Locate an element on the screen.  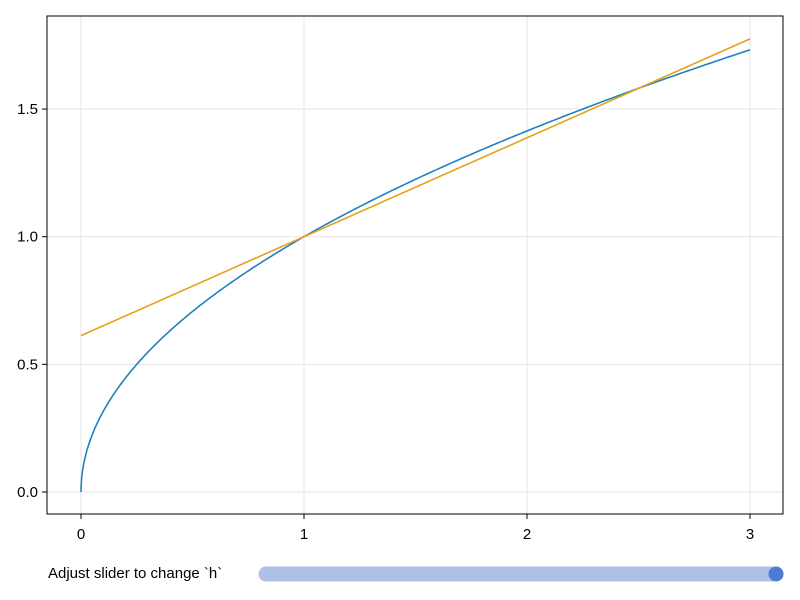
x-tick-label: 0 is located at coordinates (81, 534).